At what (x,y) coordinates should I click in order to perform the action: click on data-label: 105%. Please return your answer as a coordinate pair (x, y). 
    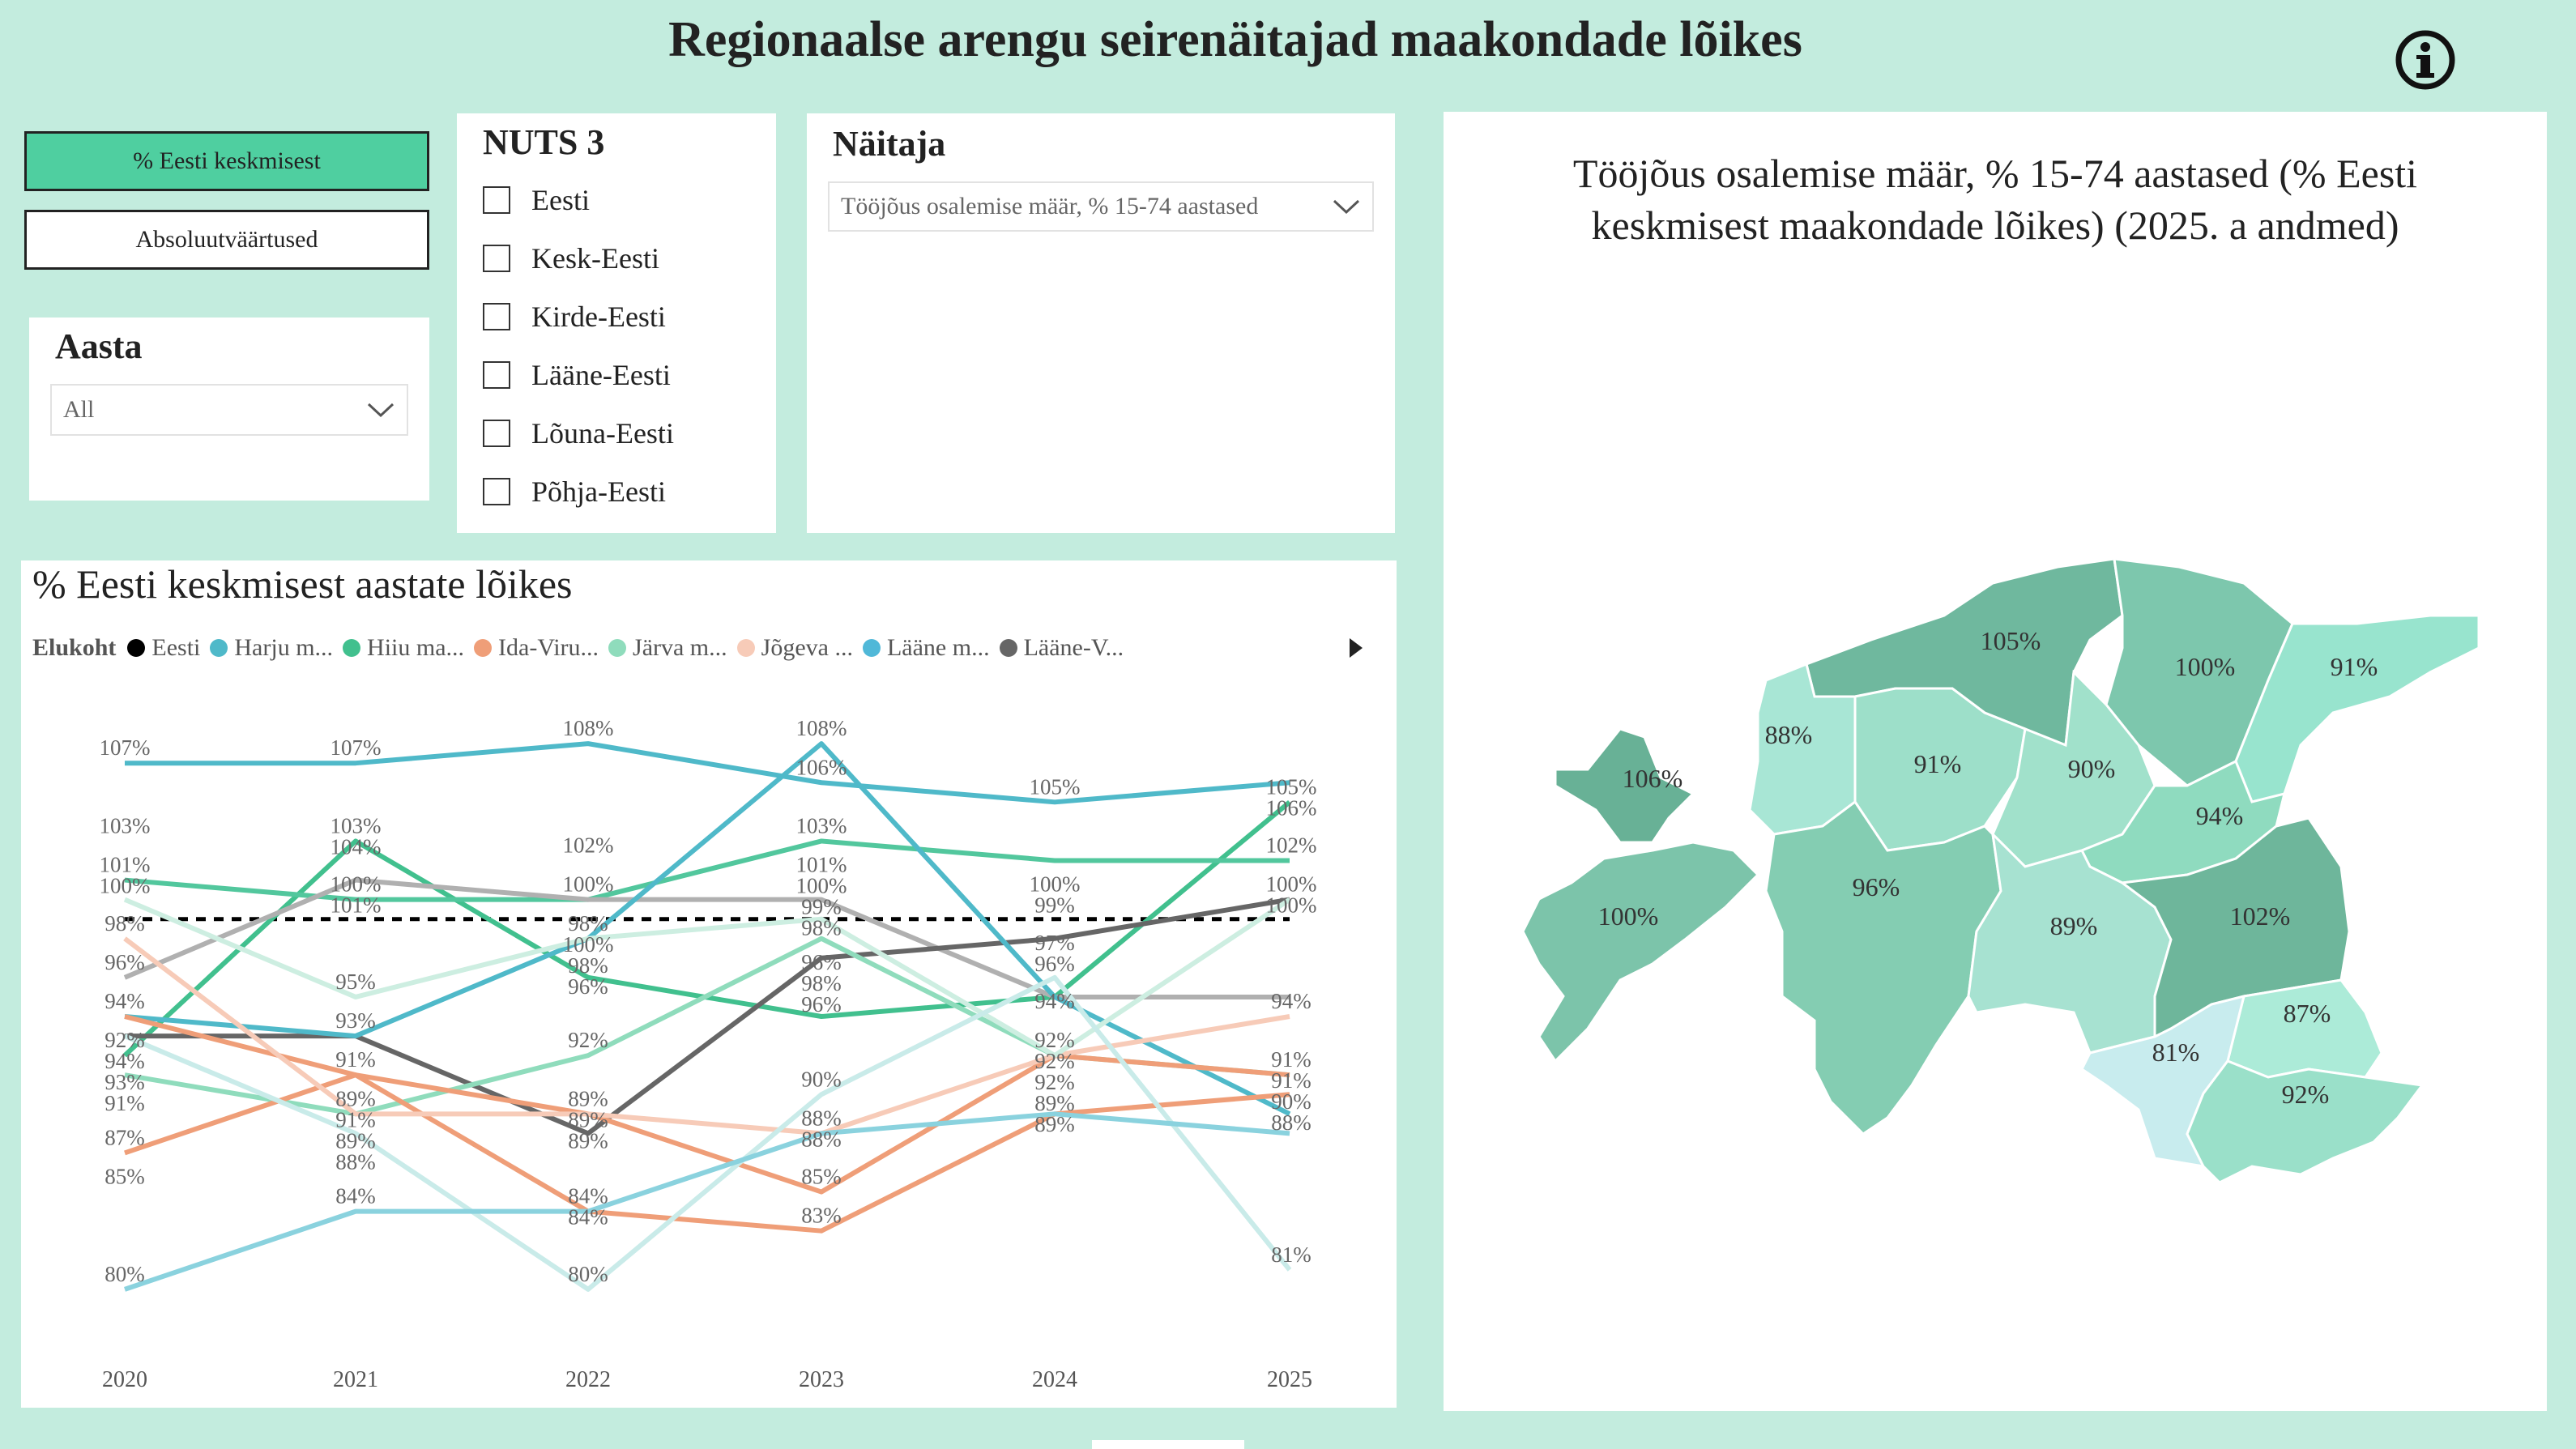
    Looking at the image, I should click on (1056, 786).